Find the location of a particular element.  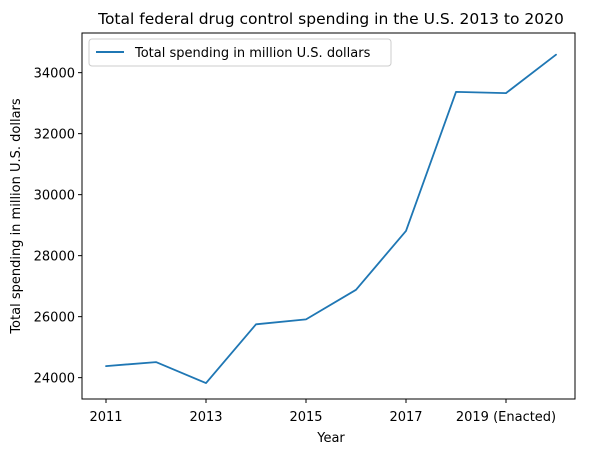

legend-label: Total spending in million U.S. dollars is located at coordinates (252, 53).